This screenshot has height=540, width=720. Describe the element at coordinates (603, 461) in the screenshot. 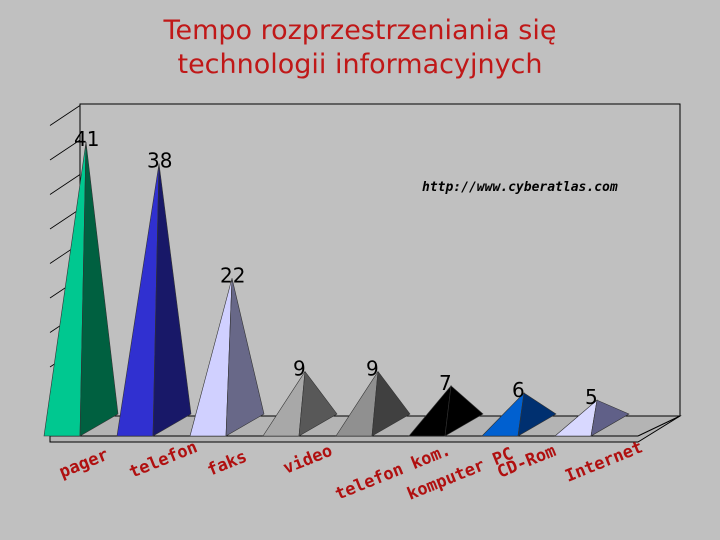

I see `category-label: Internet` at that location.